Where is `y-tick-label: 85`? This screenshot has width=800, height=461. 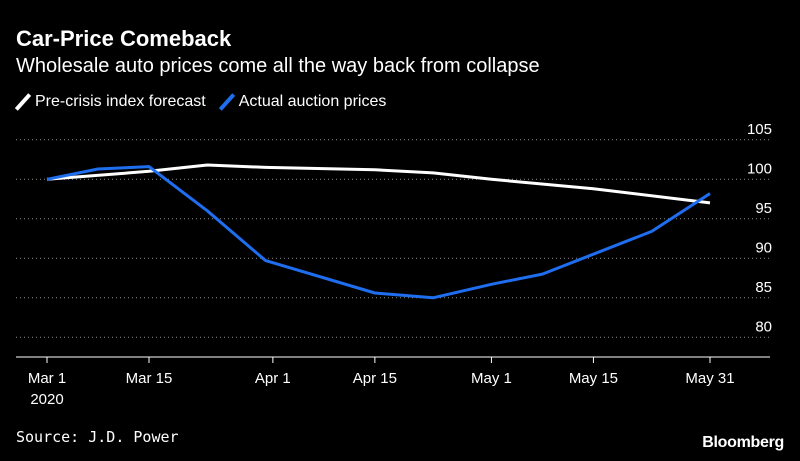
y-tick-label: 85 is located at coordinates (763, 287).